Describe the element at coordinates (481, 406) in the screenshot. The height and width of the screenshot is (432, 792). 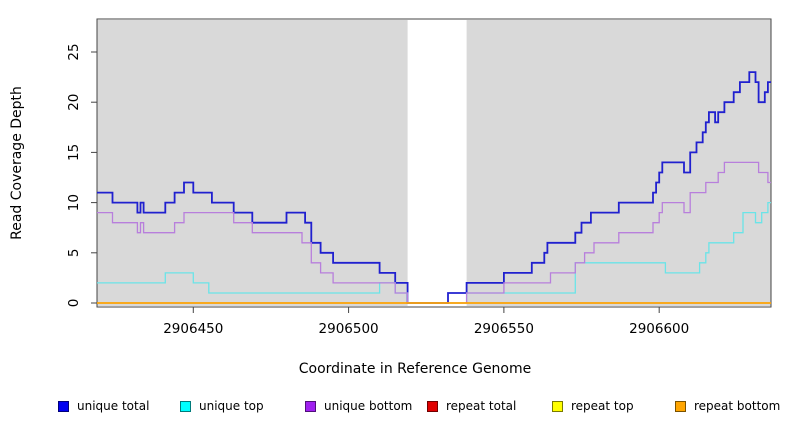
I see `legend-label: repeat total` at that location.